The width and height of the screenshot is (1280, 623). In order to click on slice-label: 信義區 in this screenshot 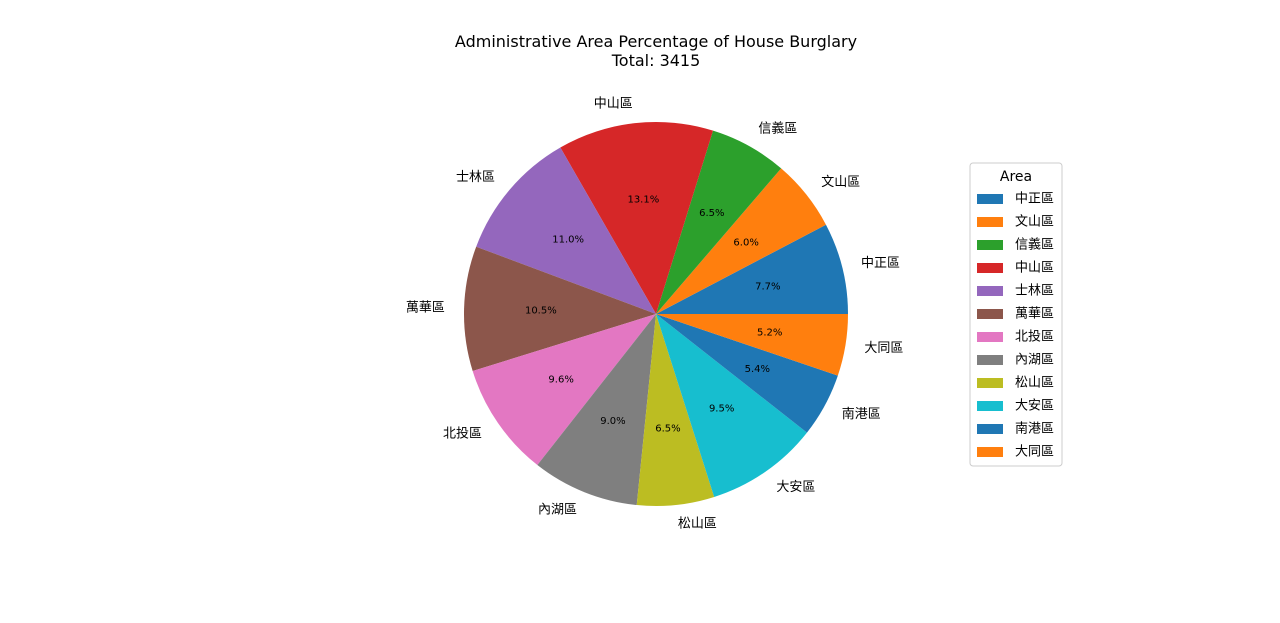, I will do `click(777, 129)`.